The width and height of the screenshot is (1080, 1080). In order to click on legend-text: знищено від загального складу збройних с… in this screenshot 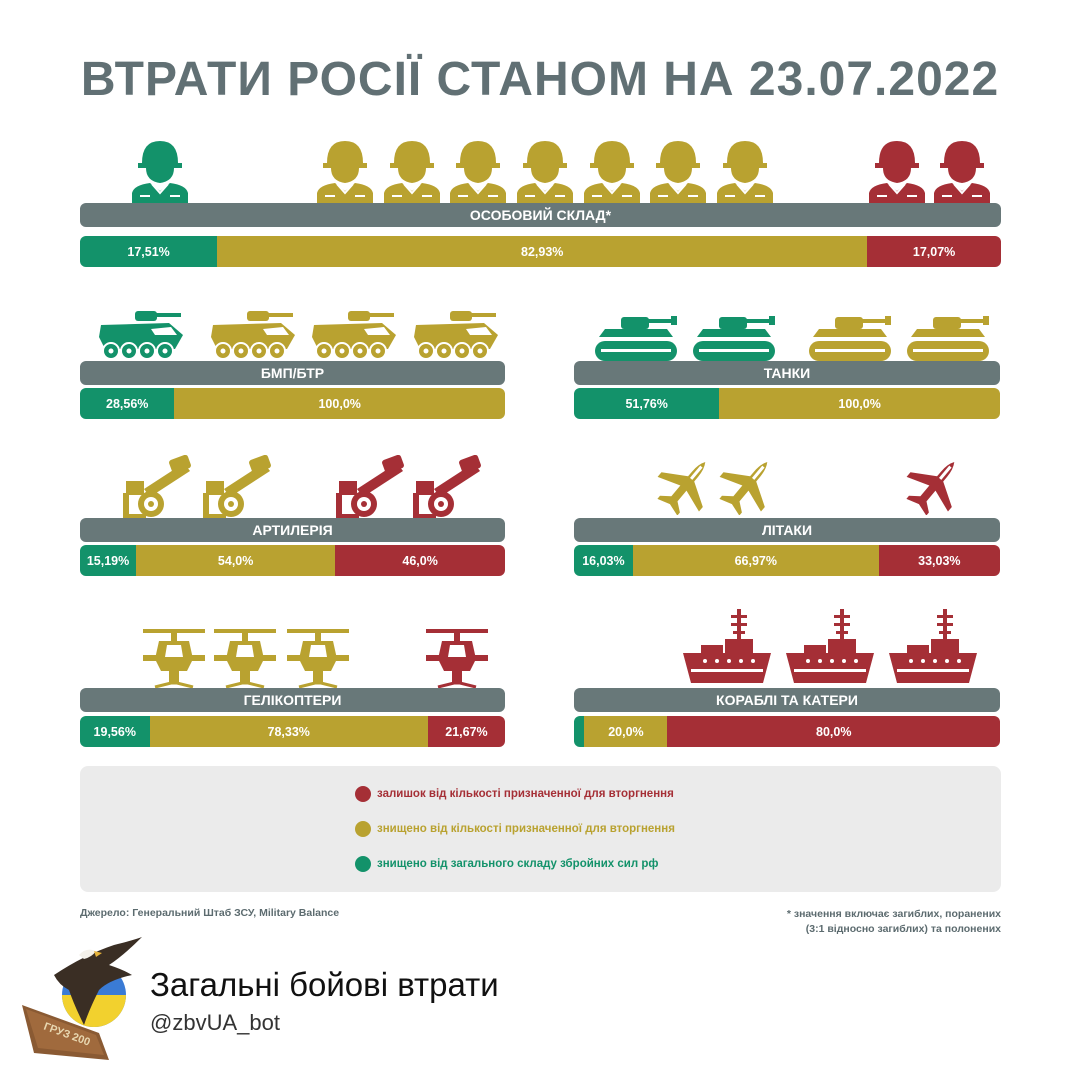, I will do `click(518, 864)`.